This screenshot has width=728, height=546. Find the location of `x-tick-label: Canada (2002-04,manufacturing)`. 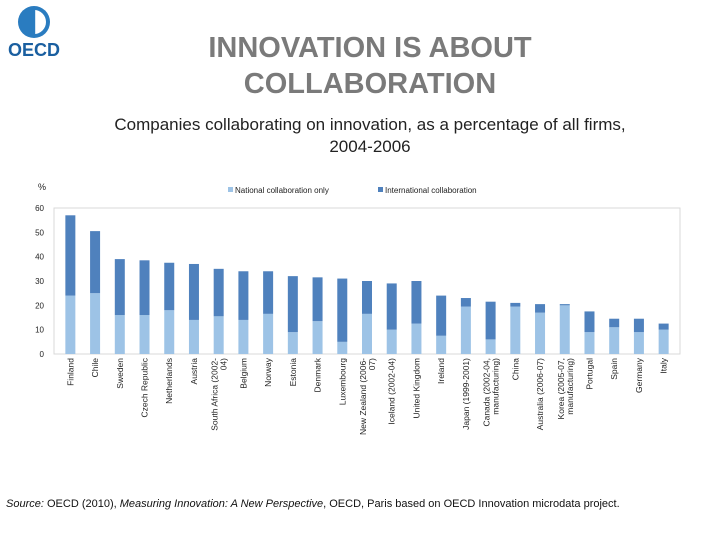

x-tick-label: Canada (2002-04,manufacturing) is located at coordinates (491, 392).